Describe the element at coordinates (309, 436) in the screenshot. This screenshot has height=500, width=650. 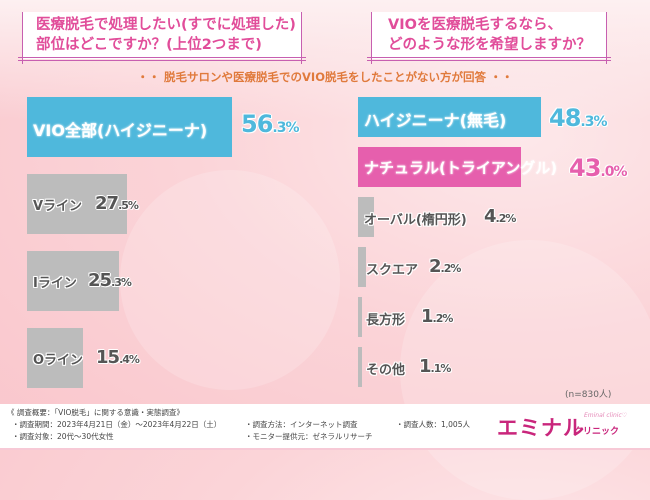
I see `survey-provider: ・モニター提供元：ゼネラルリサーチ` at that location.